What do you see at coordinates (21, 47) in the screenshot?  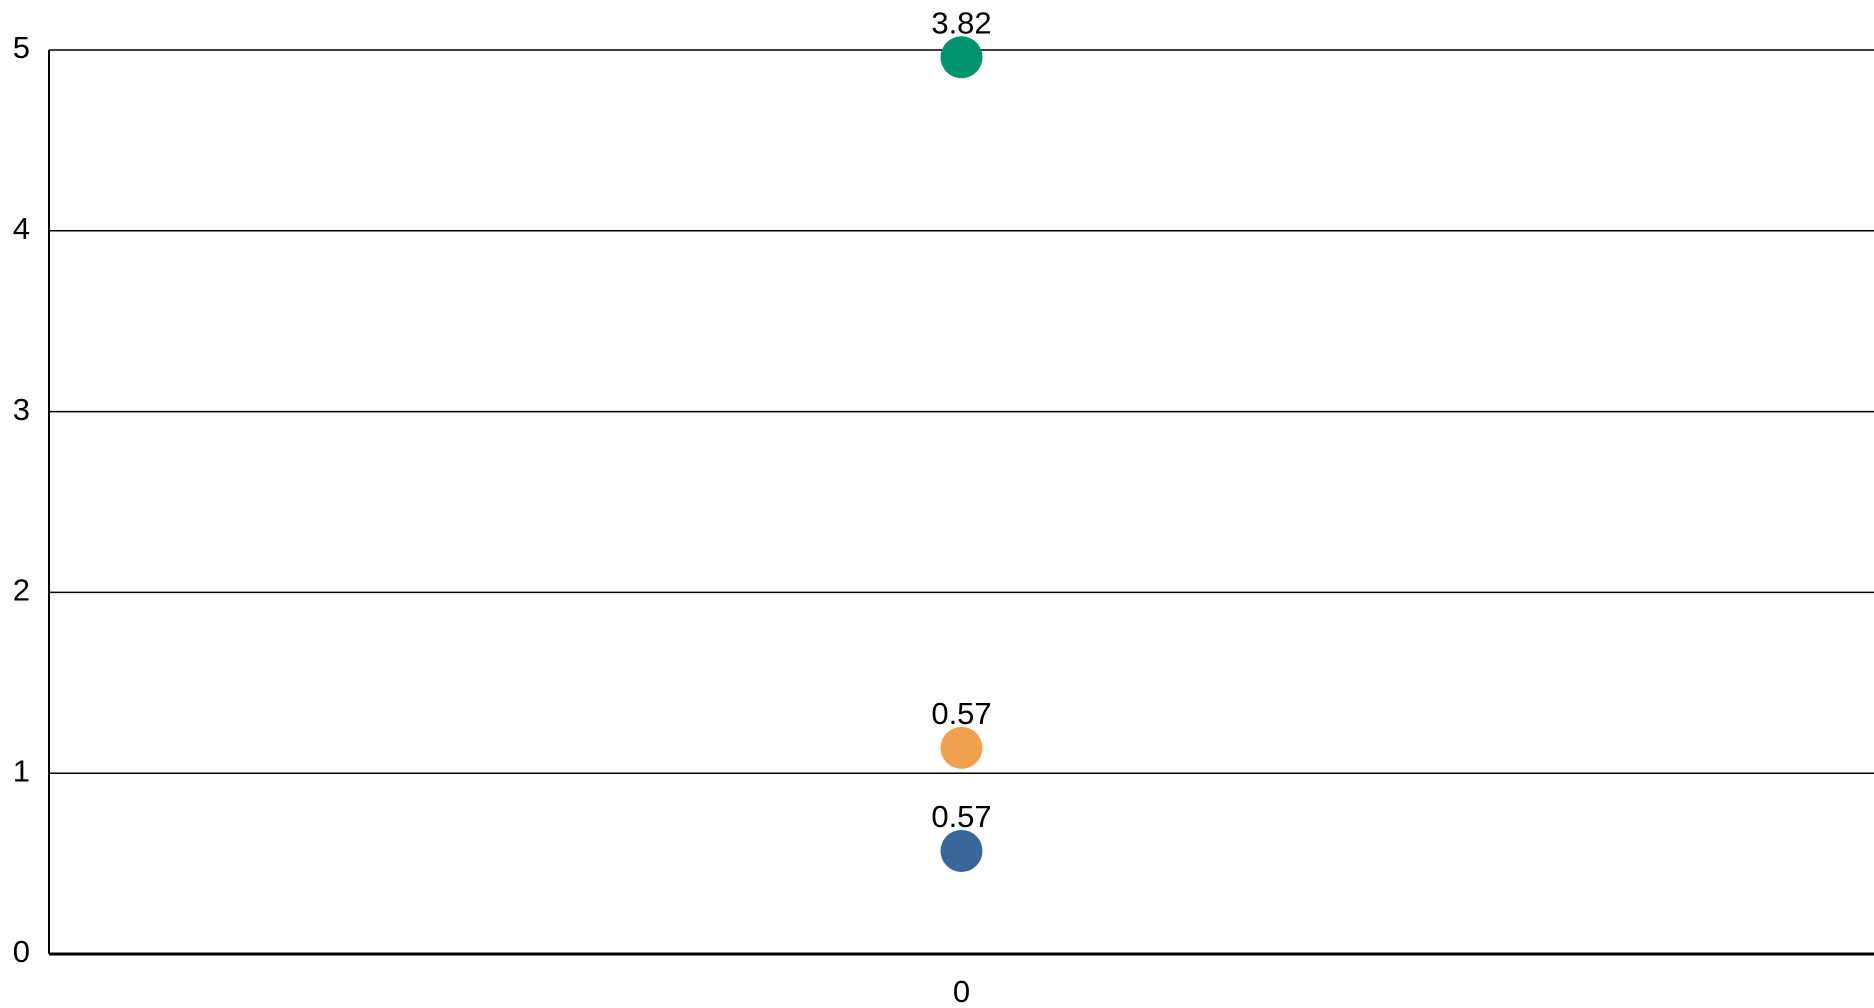 I see `y-tick-label: 5` at bounding box center [21, 47].